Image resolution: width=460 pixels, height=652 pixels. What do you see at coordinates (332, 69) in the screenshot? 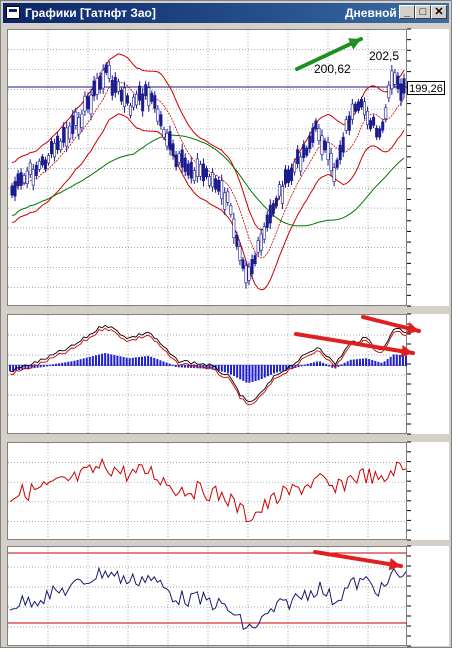
I see `peak-prev-label: 200,62` at bounding box center [332, 69].